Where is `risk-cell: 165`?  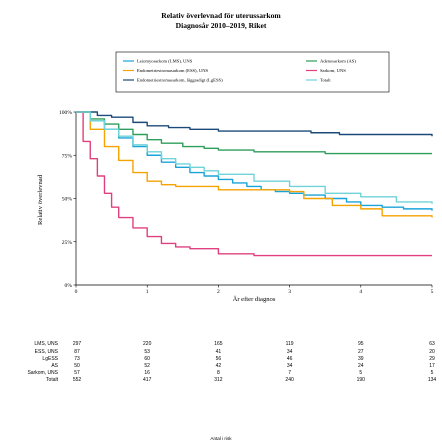 risk-cell: 165 is located at coordinates (218, 344).